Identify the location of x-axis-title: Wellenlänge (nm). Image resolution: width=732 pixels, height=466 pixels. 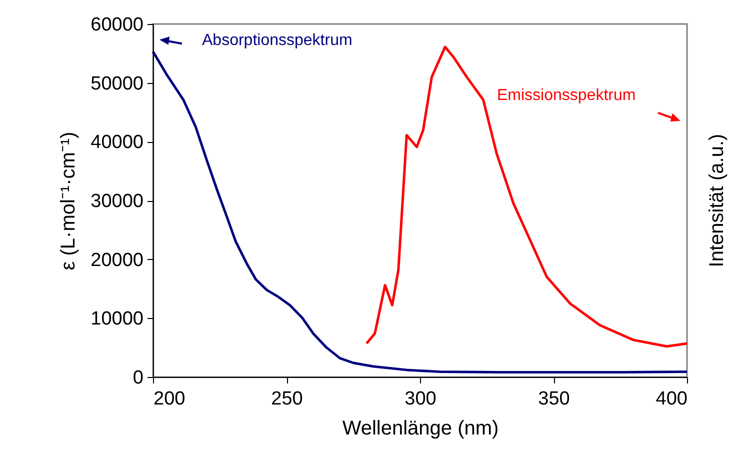
(420, 429).